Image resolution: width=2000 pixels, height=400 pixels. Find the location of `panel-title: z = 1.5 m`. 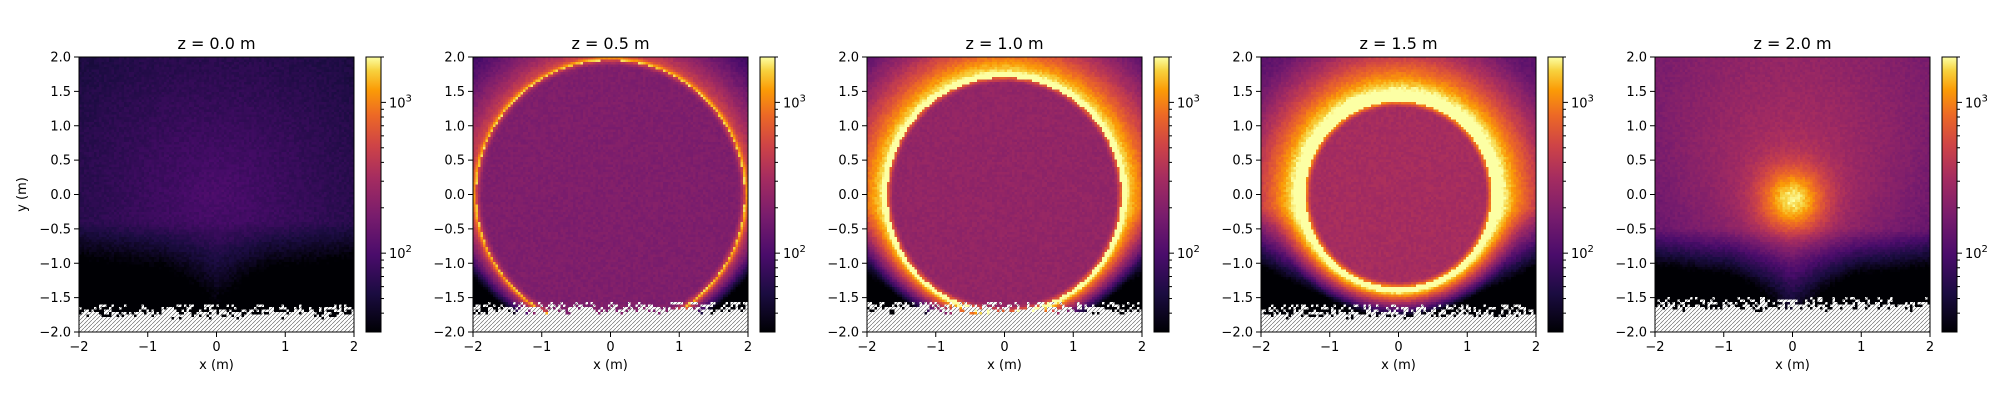

panel-title: z = 1.5 m is located at coordinates (1398, 43).